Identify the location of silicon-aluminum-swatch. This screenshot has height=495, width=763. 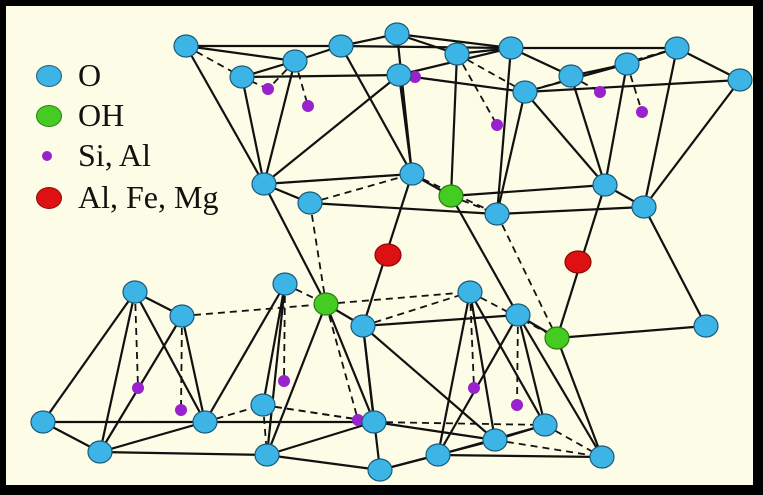
(47, 156).